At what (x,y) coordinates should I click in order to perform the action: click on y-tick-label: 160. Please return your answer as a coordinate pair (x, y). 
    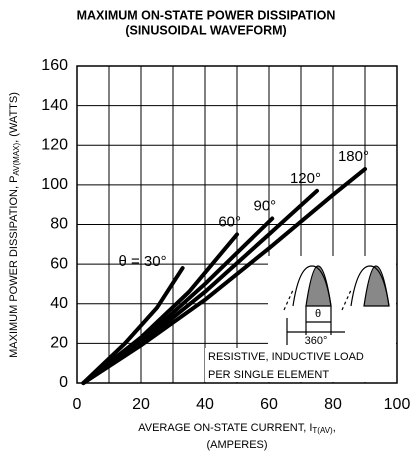
    Looking at the image, I should click on (54, 65).